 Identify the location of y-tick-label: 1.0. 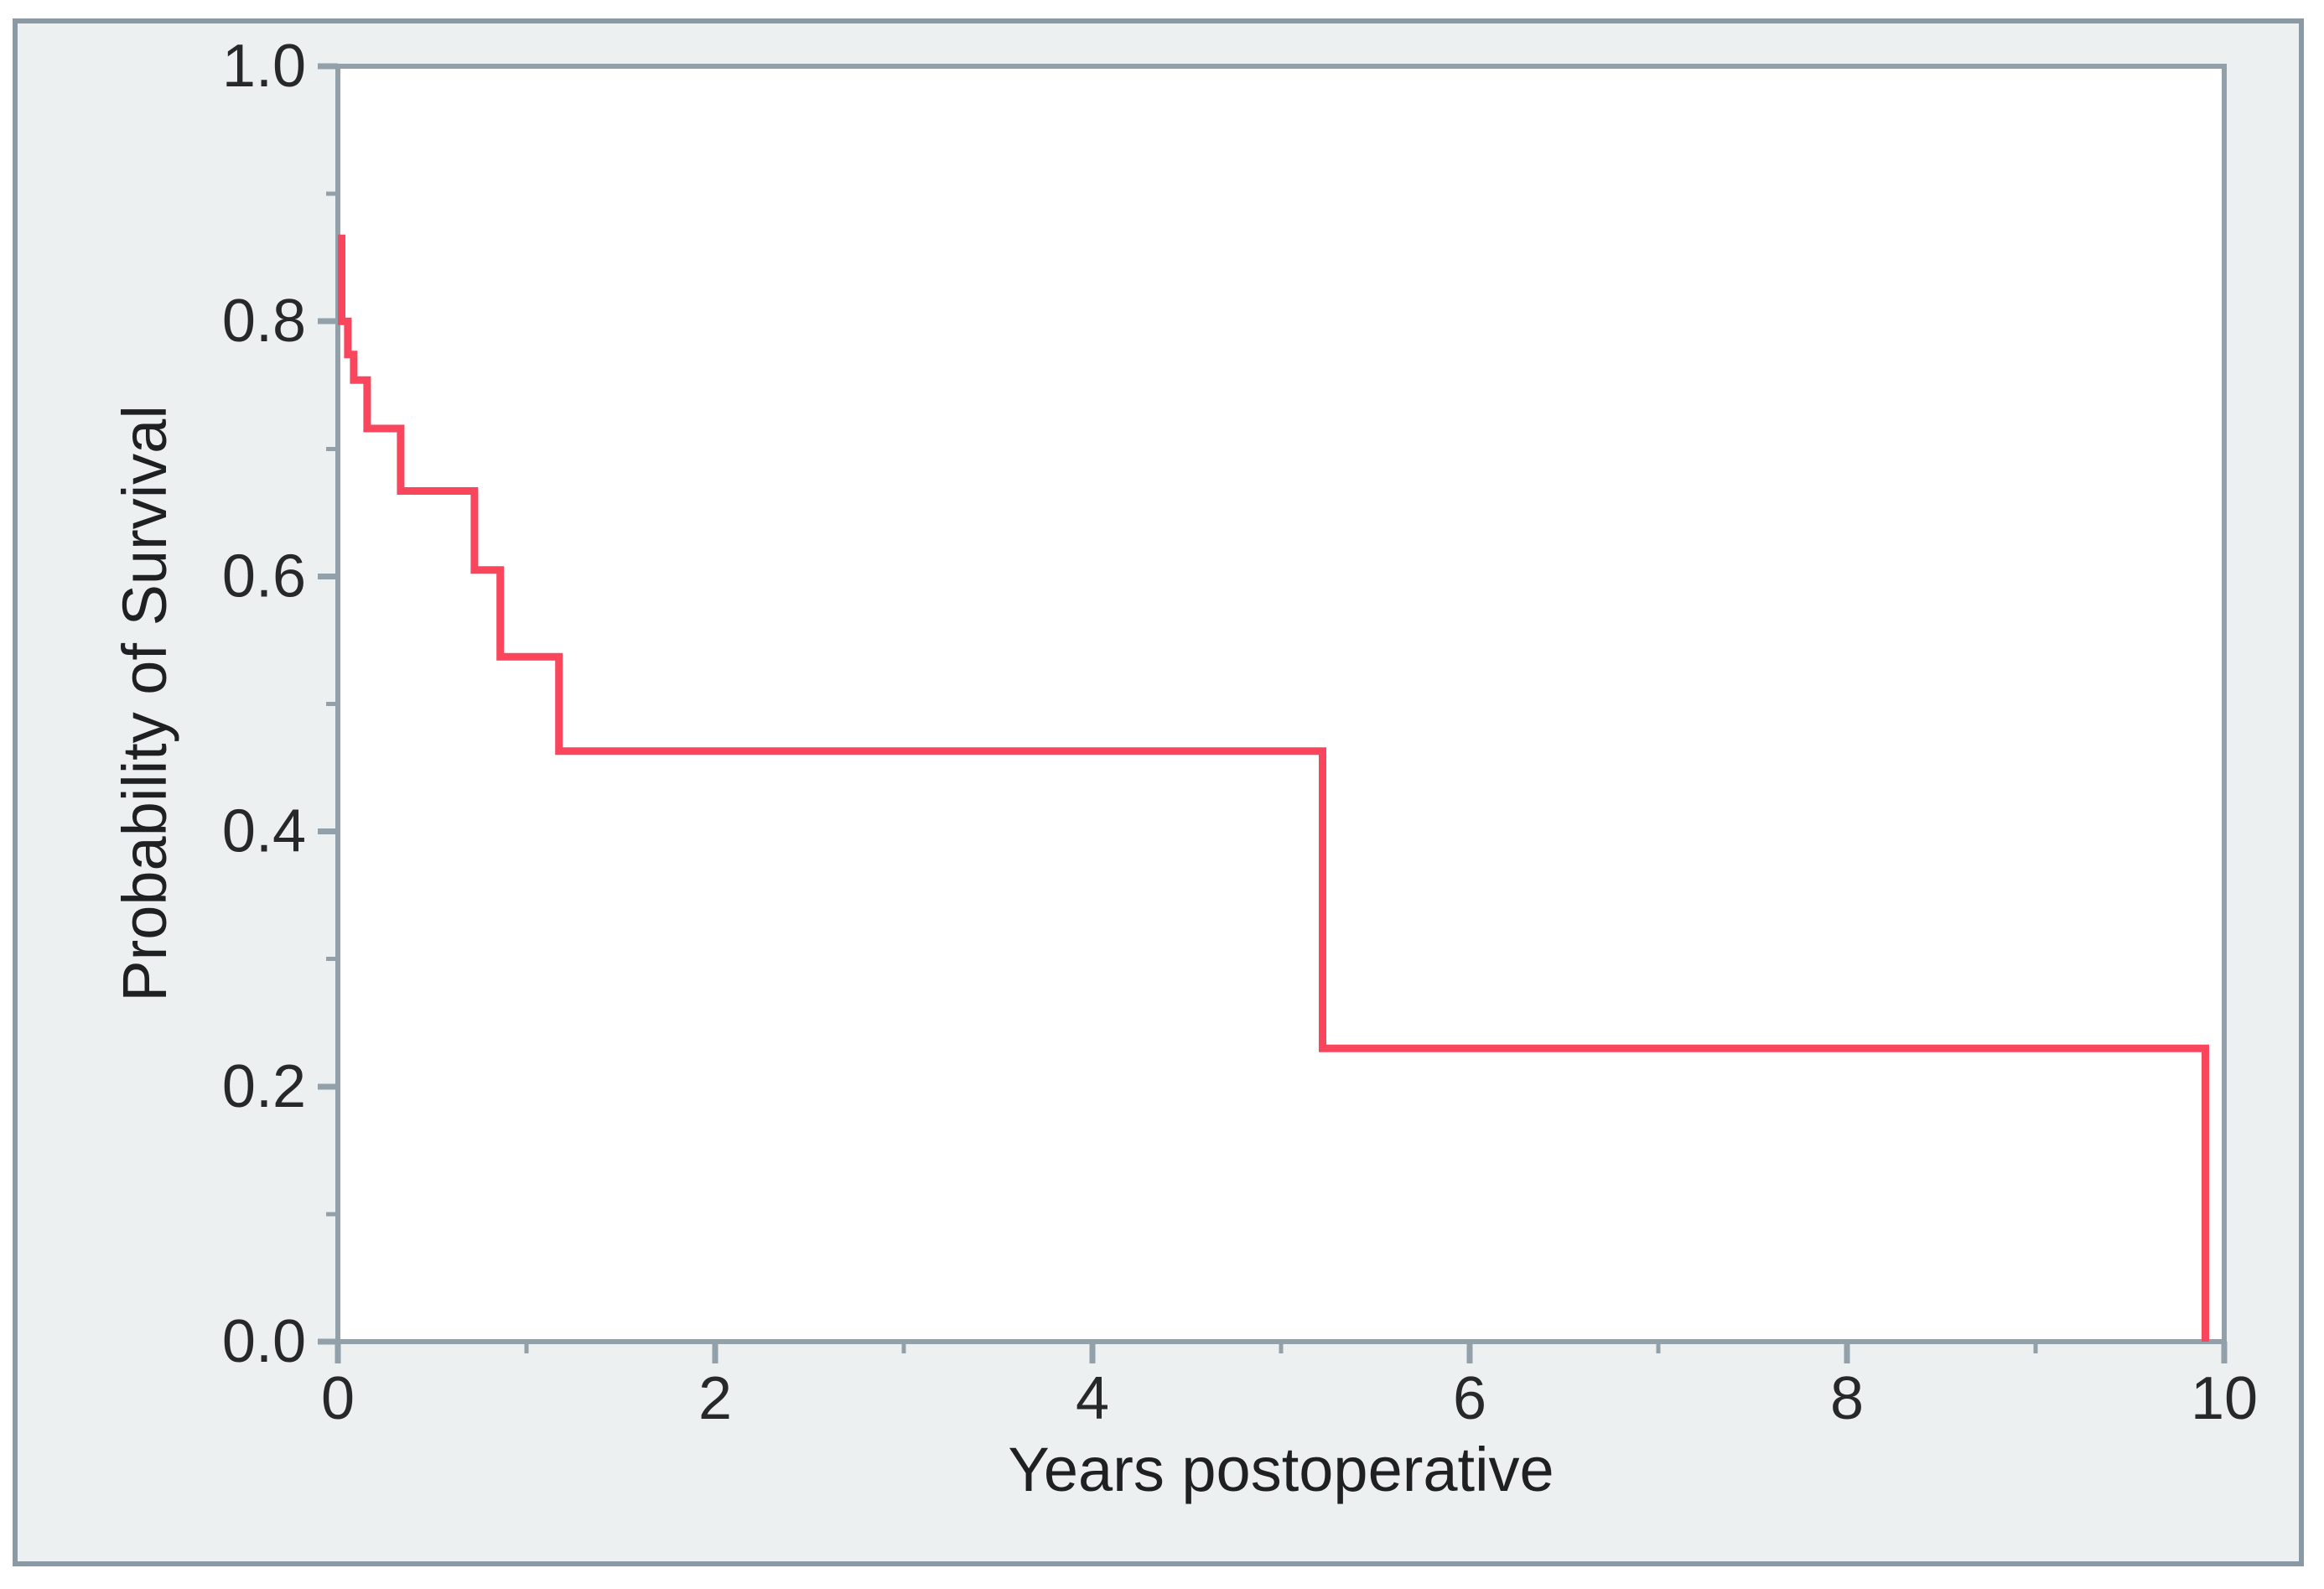
(264, 66).